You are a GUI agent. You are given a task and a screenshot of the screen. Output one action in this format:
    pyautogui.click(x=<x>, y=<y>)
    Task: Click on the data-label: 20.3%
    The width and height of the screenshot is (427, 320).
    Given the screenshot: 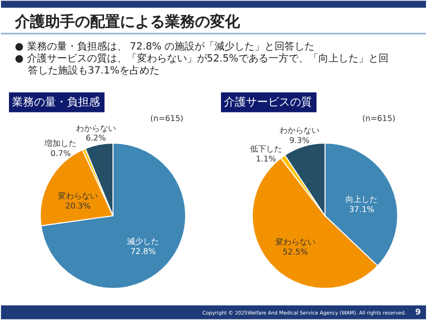 What is the action you would take?
    pyautogui.click(x=78, y=206)
    